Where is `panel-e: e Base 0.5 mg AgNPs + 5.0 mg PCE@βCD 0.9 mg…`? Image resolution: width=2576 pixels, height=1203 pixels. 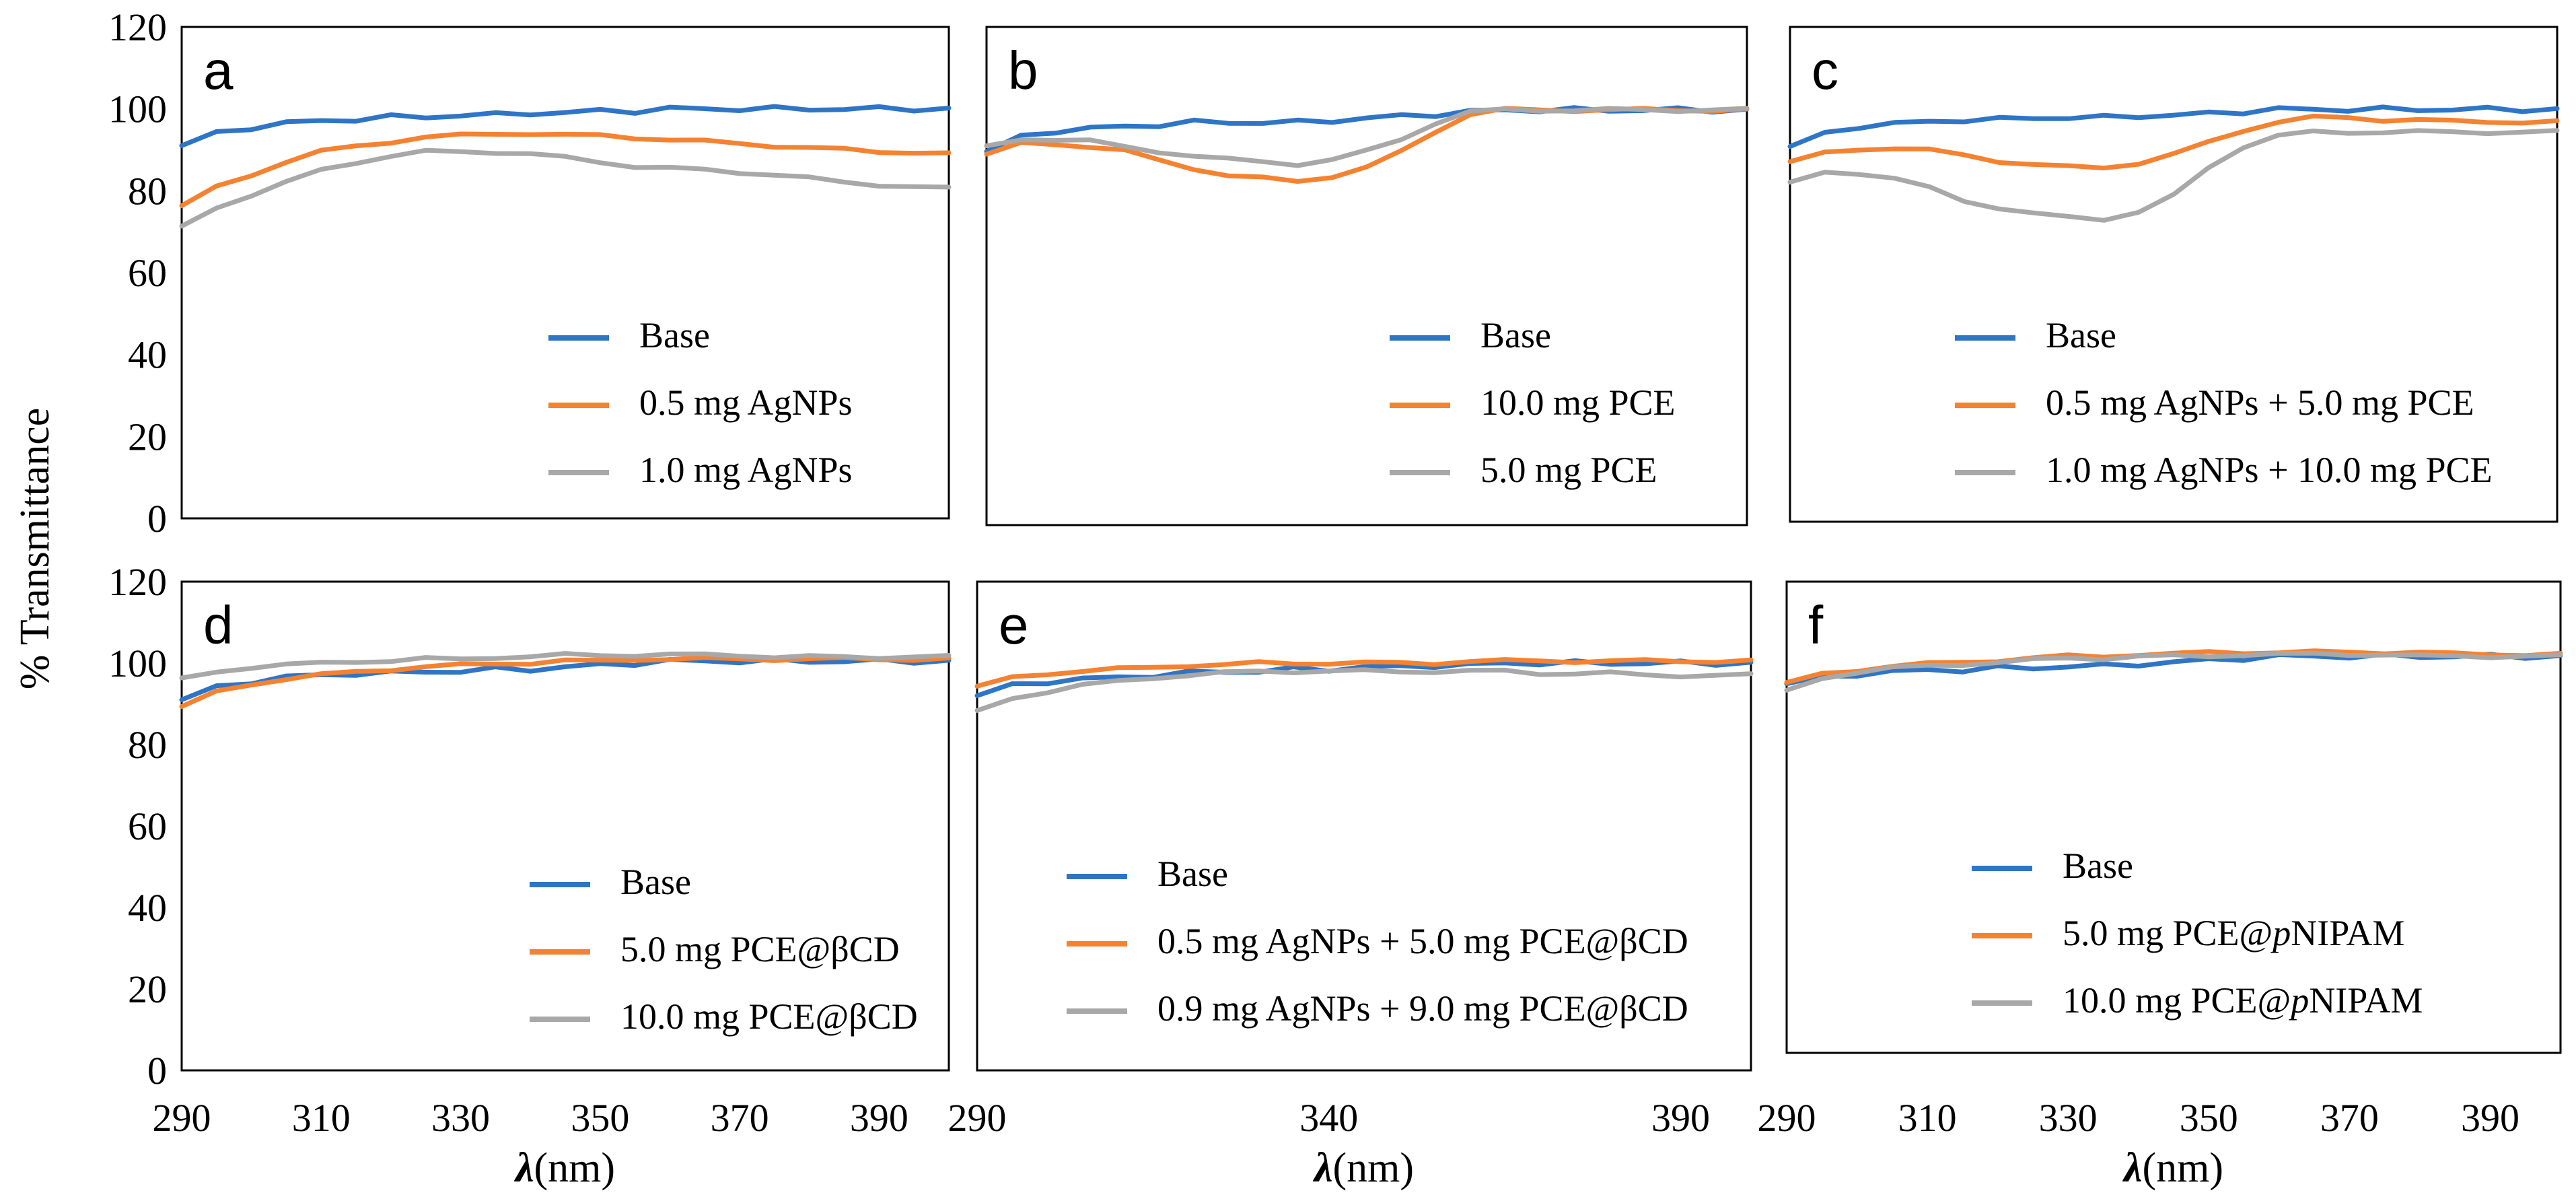
panel-e: e Base 0.5 mg AgNPs + 5.0 mg PCE@βCD 0.9 mg… is located at coordinates (1364, 826).